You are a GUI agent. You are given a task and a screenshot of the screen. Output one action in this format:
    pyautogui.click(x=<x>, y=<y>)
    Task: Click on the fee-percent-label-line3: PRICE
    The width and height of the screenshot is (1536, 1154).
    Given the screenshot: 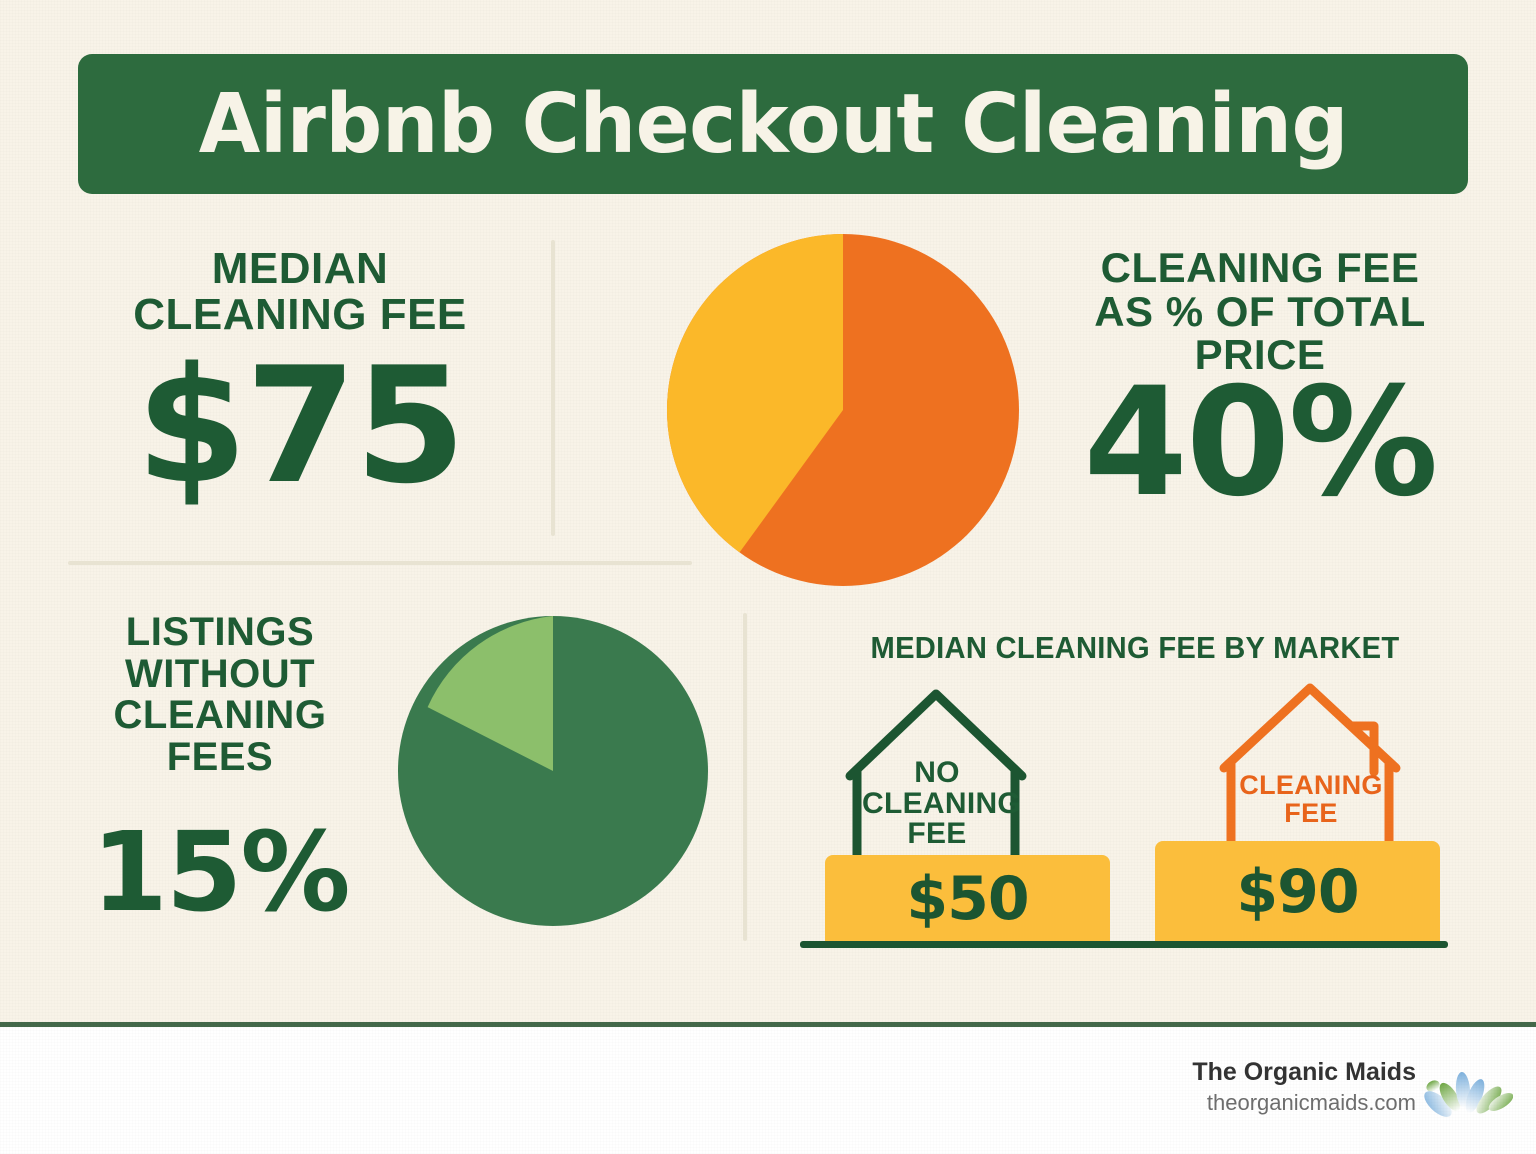 What is the action you would take?
    pyautogui.click(x=1260, y=355)
    